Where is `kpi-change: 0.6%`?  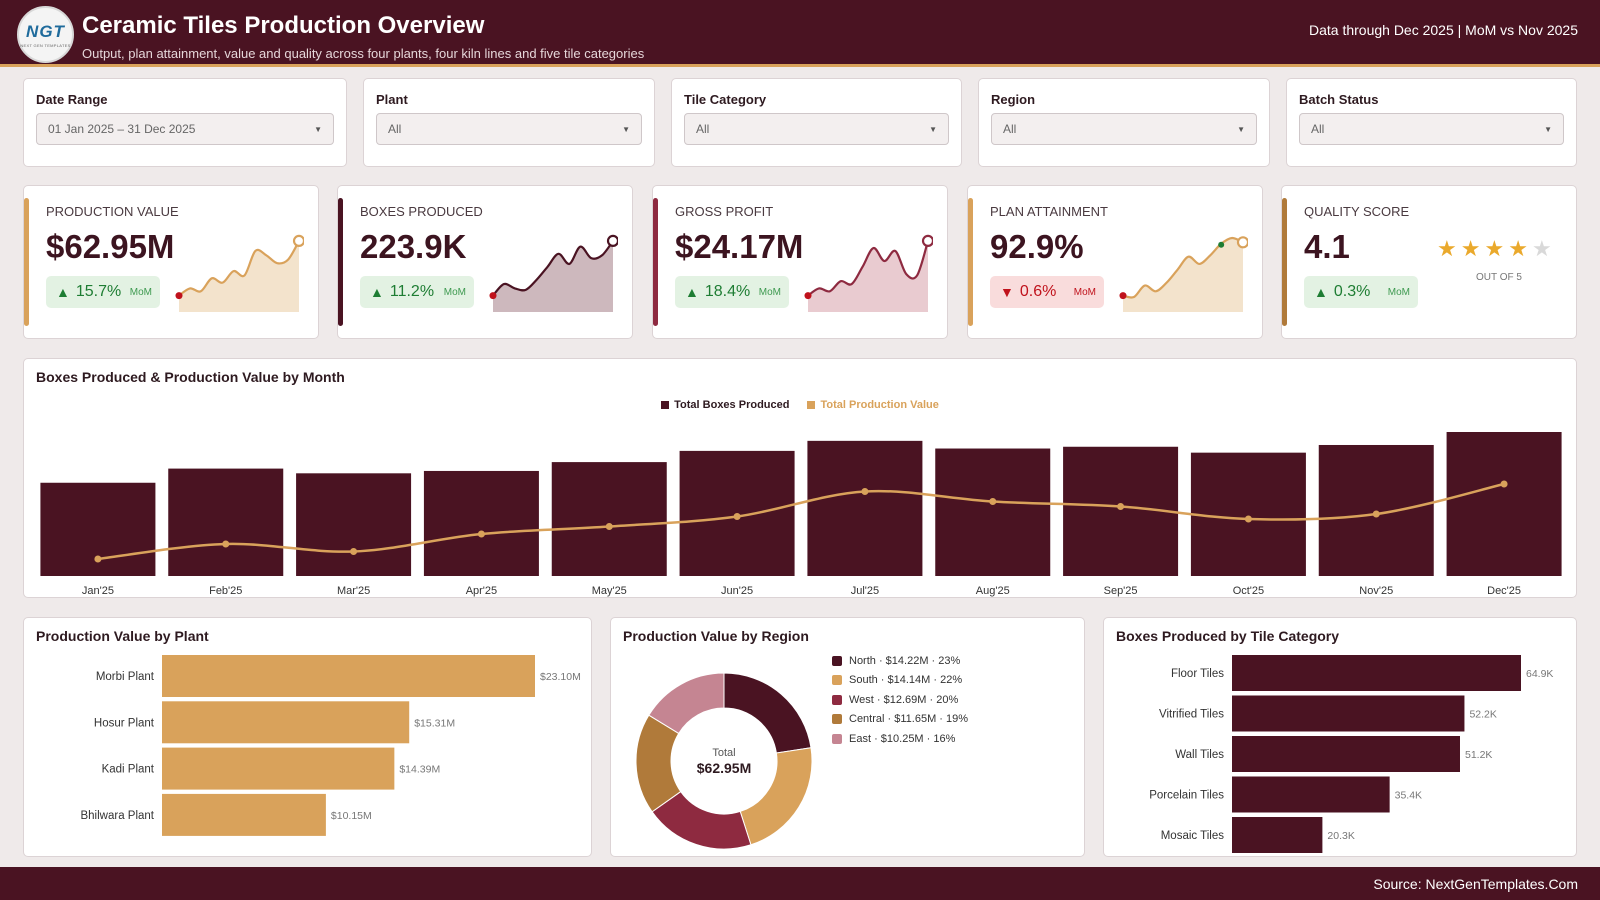
kpi-change: 0.6% is located at coordinates (1038, 291).